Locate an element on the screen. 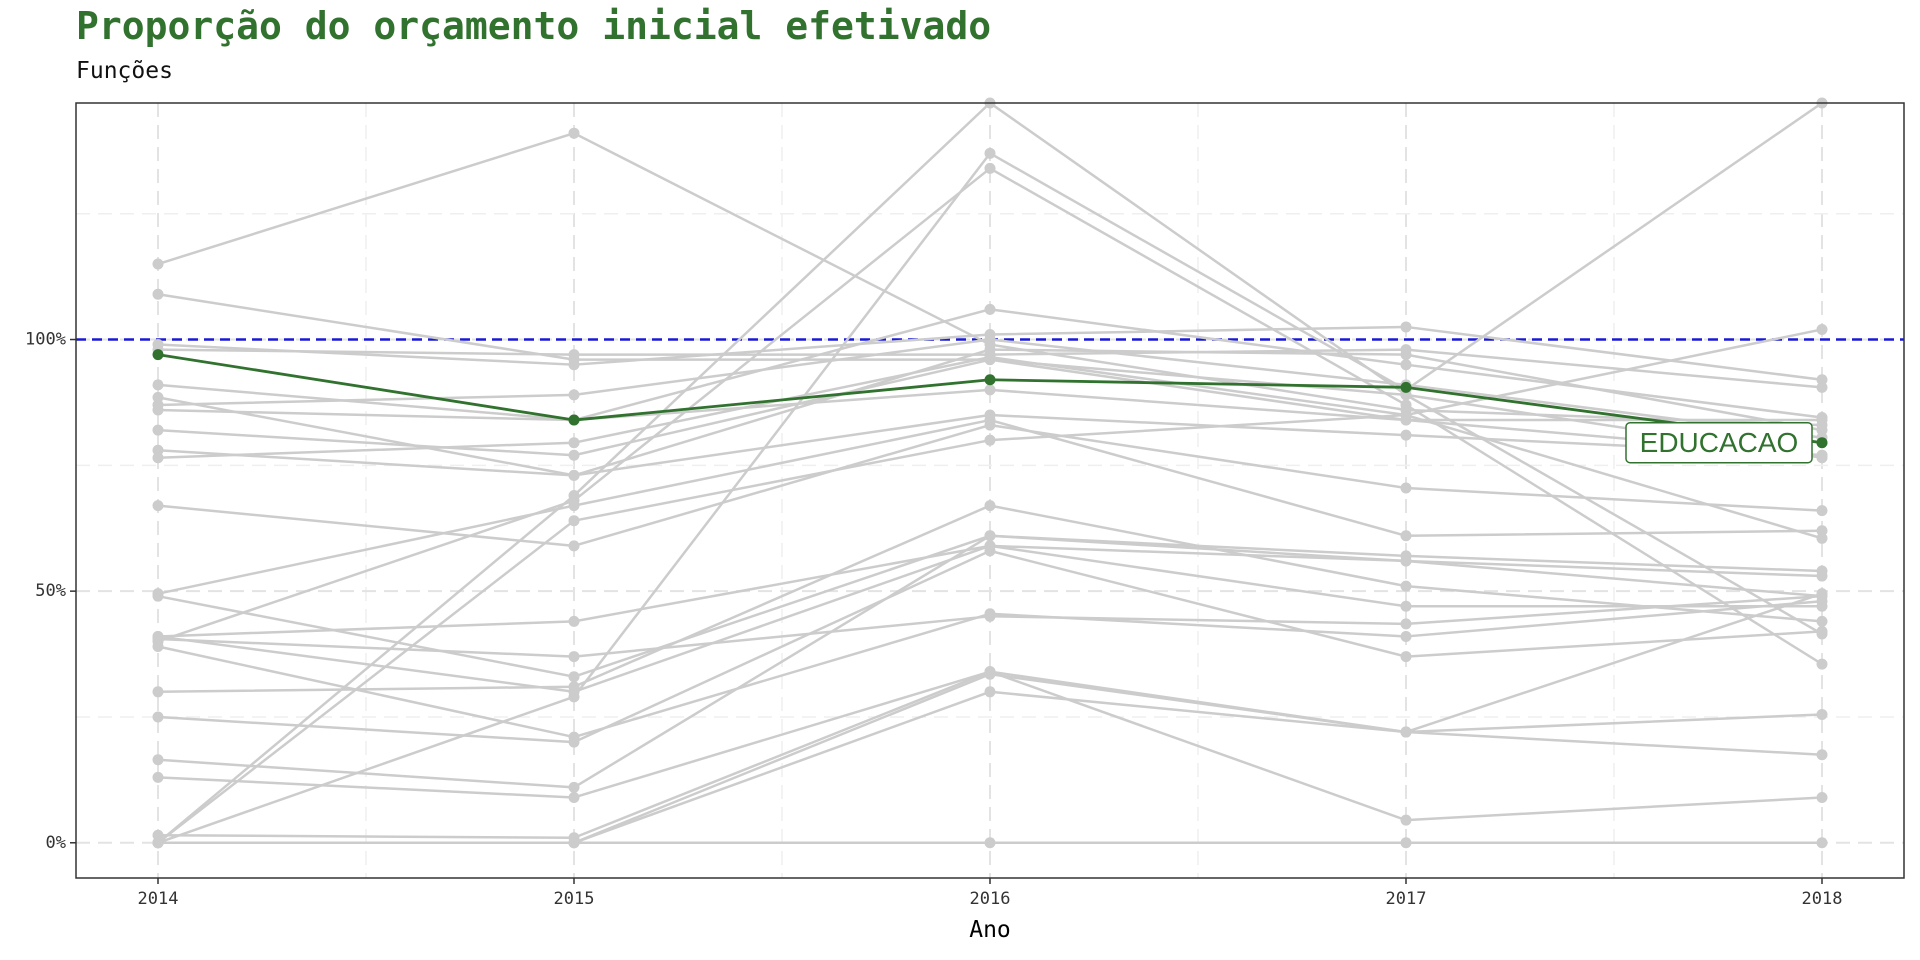 This screenshot has width=1920, height=960. x-axis: 2014 2015 2016 2017 2018 is located at coordinates (990, 893).